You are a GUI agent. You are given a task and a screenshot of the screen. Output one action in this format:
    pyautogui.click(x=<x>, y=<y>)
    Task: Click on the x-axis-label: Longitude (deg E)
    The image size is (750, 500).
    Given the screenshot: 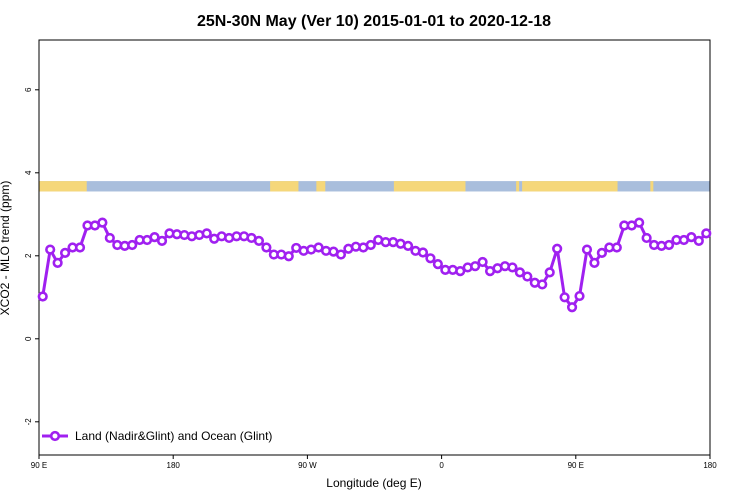 What is the action you would take?
    pyautogui.click(x=373, y=483)
    